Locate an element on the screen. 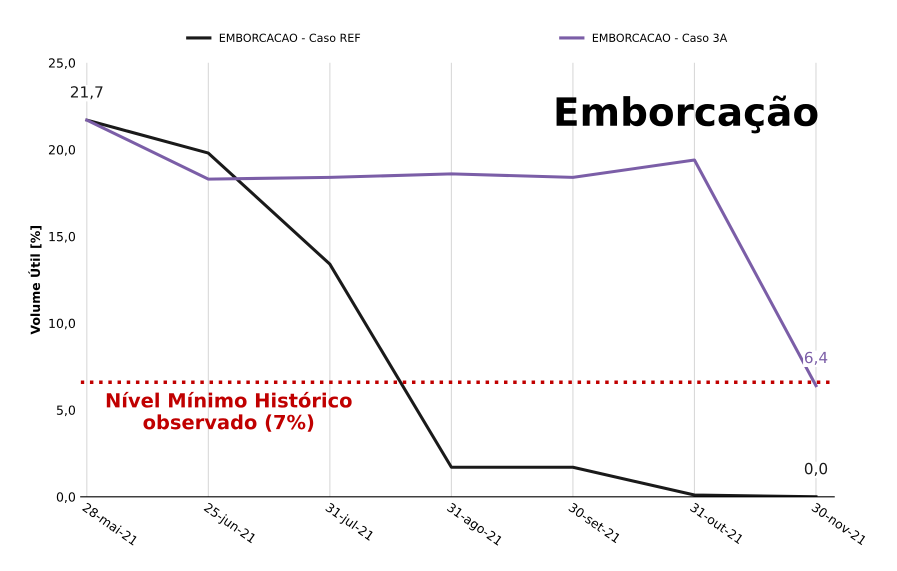 This screenshot has width=897, height=571. y-tick-label: 0,0 is located at coordinates (66, 497).